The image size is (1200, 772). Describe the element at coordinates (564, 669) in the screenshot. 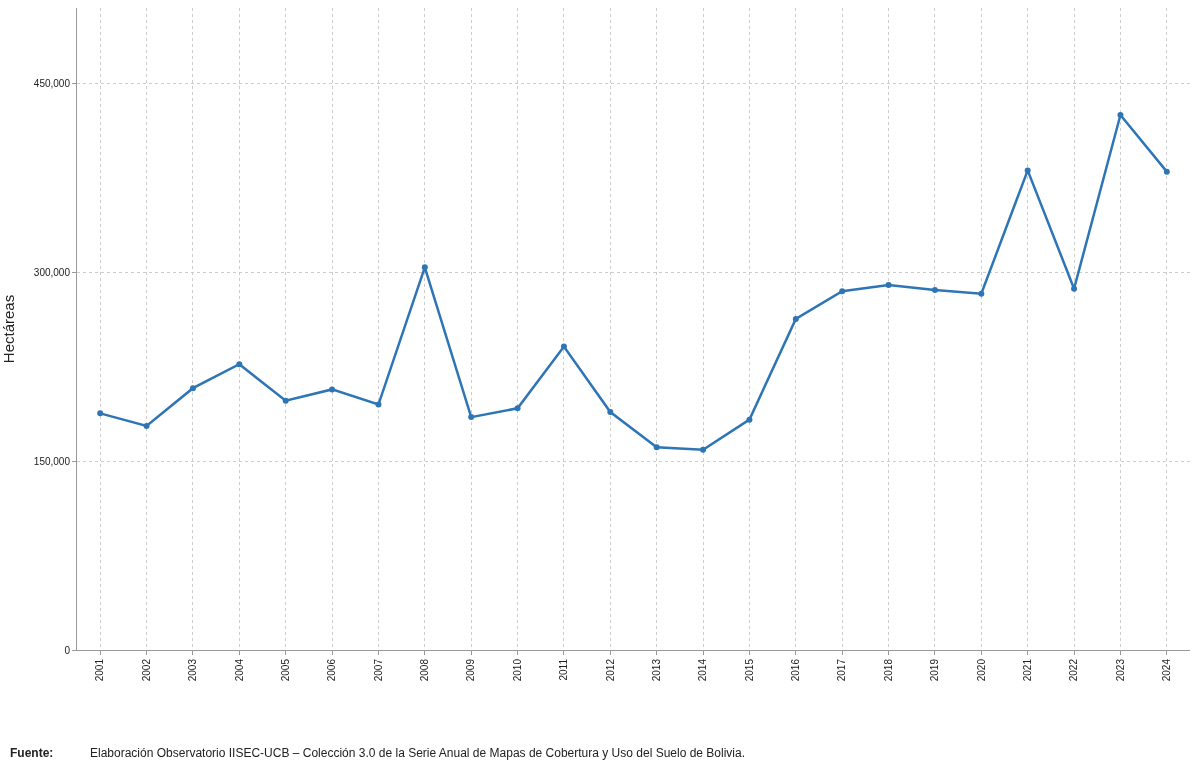

I see `x-tick-label: 2011` at that location.